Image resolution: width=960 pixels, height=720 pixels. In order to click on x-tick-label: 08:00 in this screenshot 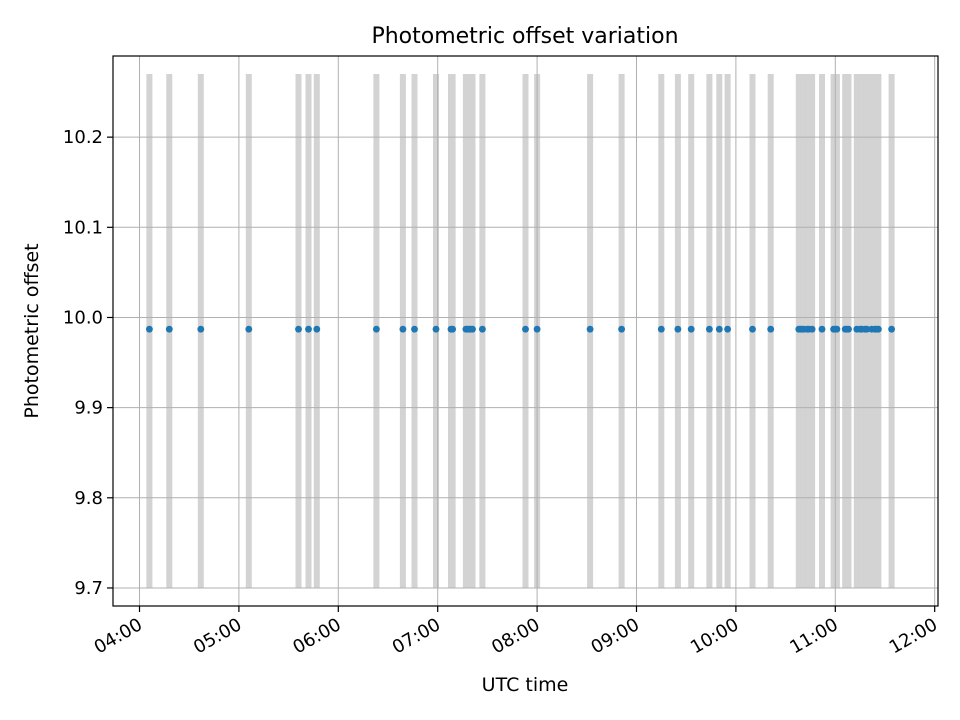, I will do `click(515, 636)`.